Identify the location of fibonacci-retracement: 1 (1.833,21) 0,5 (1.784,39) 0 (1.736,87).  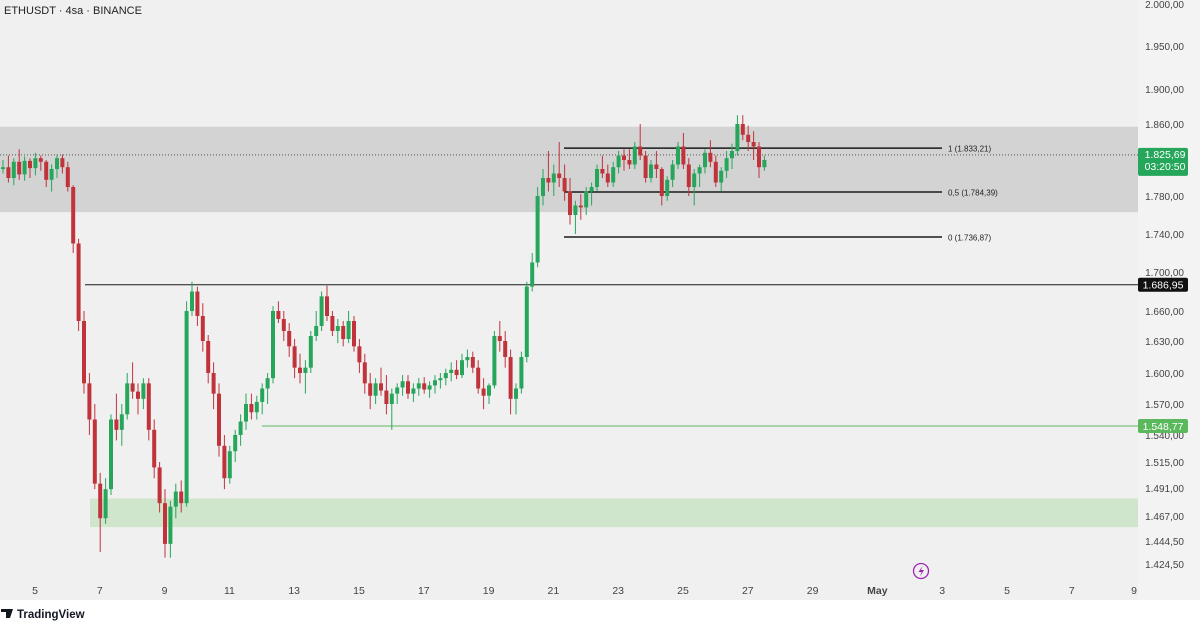
(781, 194).